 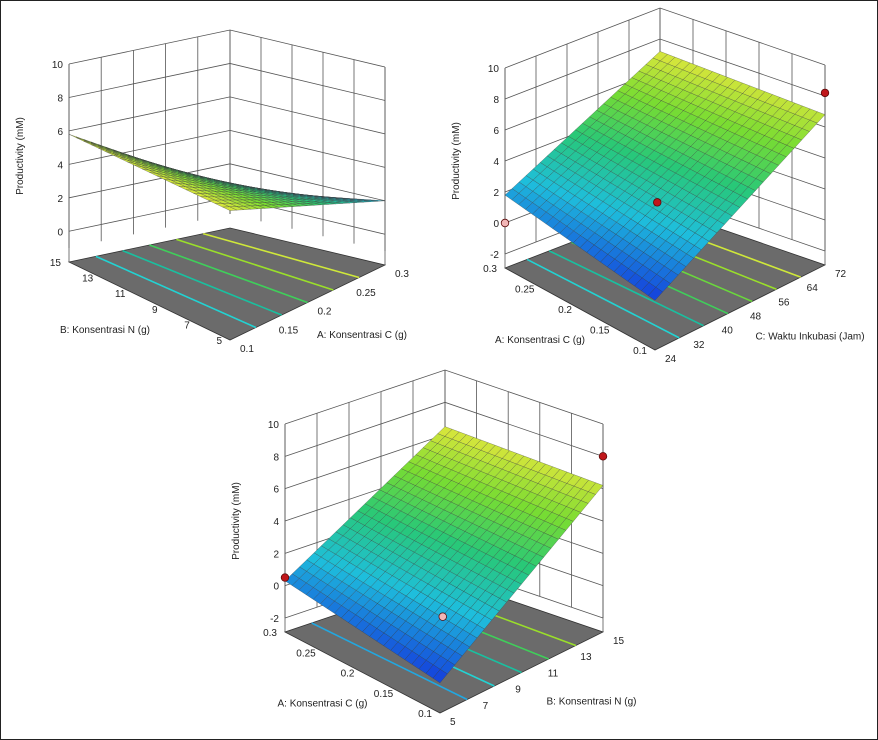 What do you see at coordinates (809, 337) in the screenshot?
I see `x2-axis-label: C: Waktu Inkubasi (Jam)` at bounding box center [809, 337].